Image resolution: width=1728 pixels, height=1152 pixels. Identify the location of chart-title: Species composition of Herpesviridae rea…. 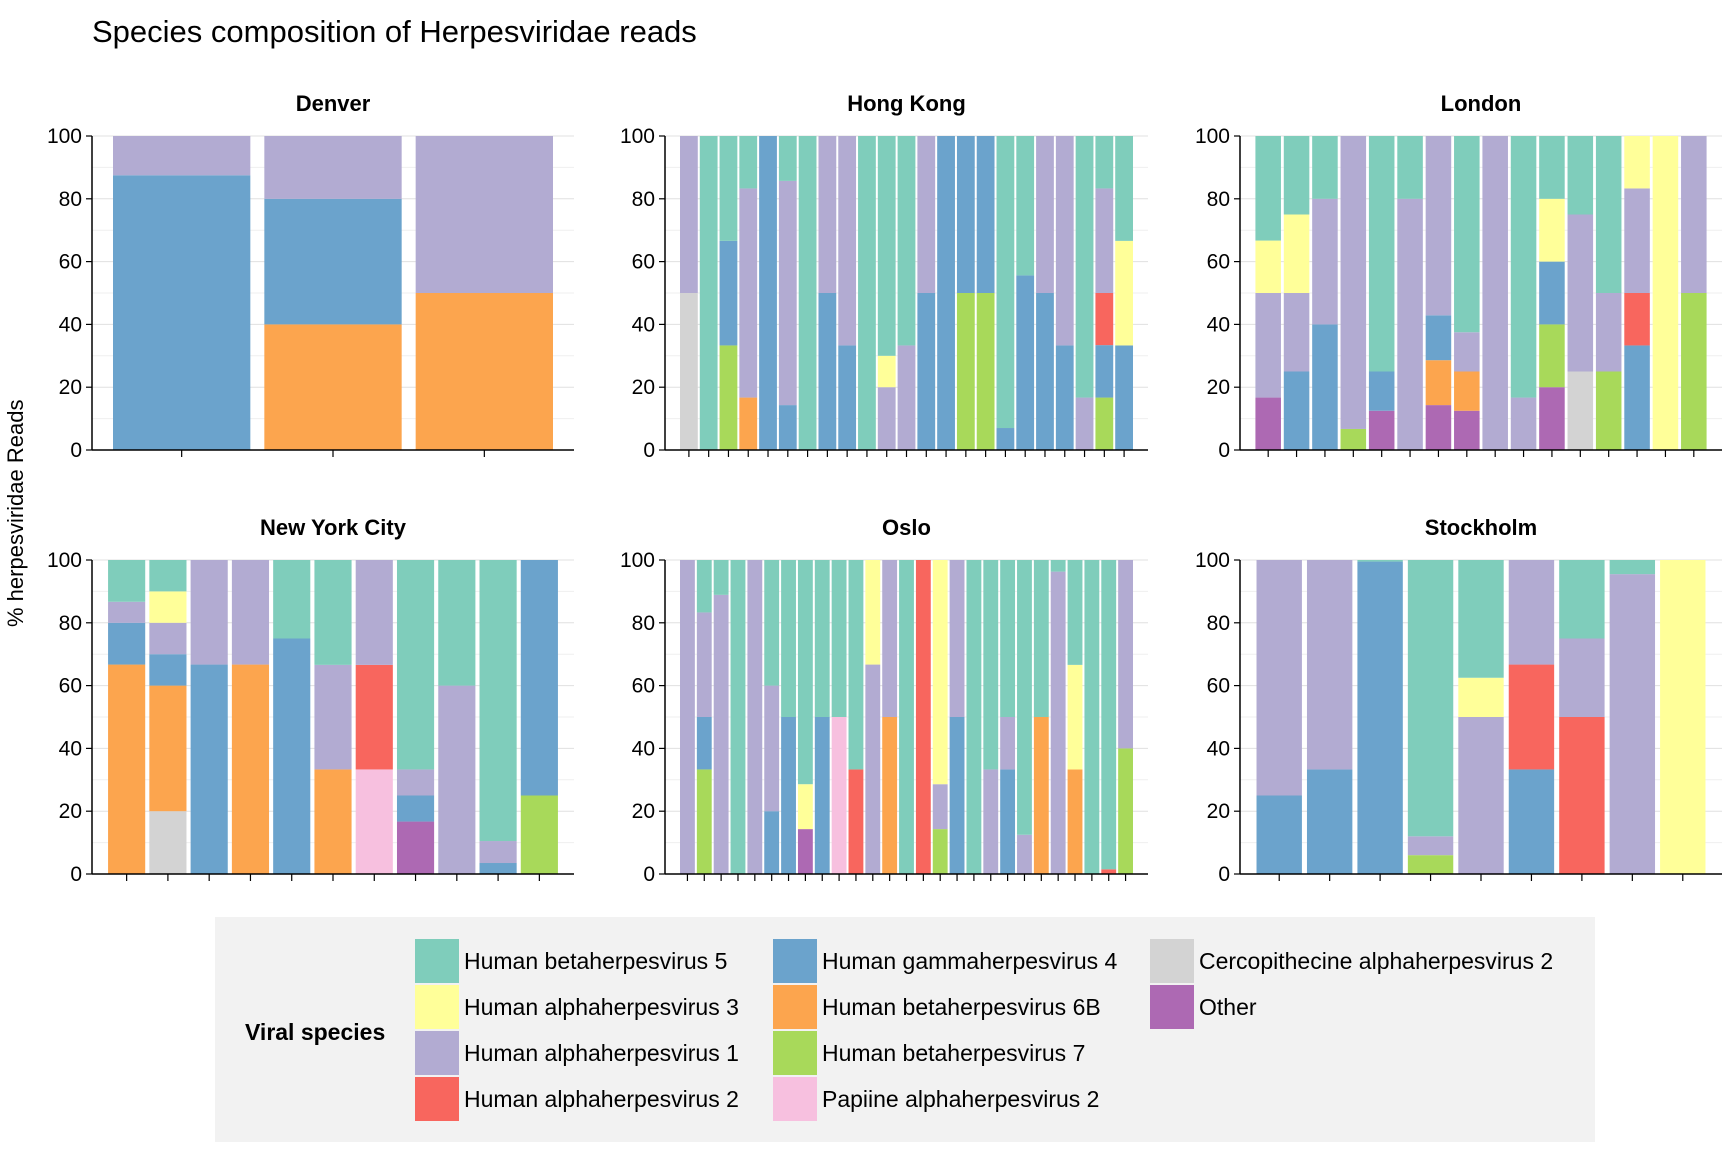
(394, 31).